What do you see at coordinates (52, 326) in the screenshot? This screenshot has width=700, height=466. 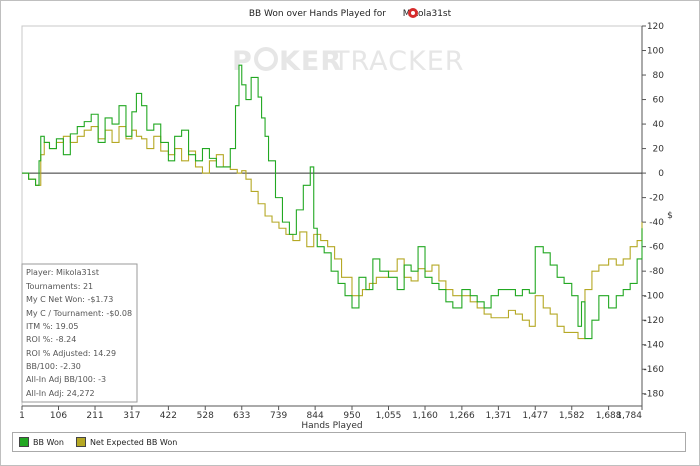 I see `stat-itm: ITM %: 19.05` at bounding box center [52, 326].